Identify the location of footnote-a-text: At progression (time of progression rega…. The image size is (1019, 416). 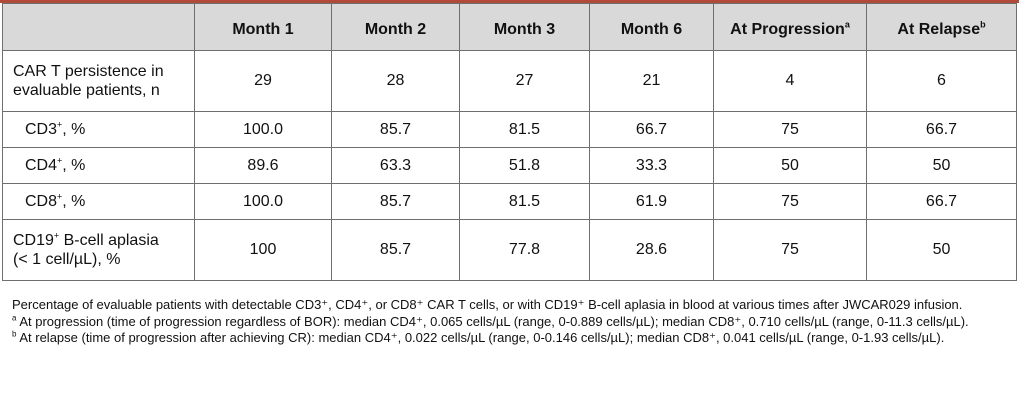
(492, 321).